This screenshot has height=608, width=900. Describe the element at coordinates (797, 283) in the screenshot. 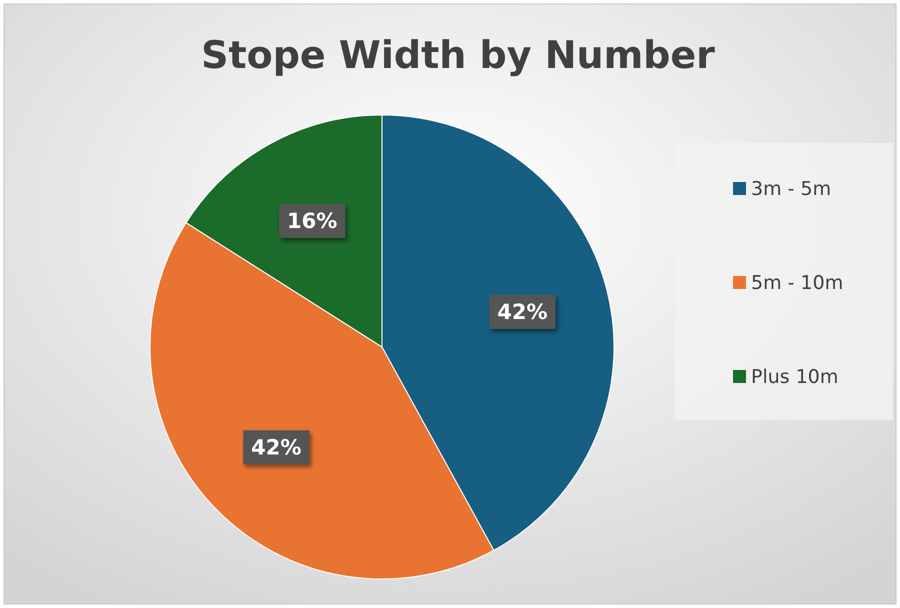

I see `legend-label: 5m - 10m` at that location.